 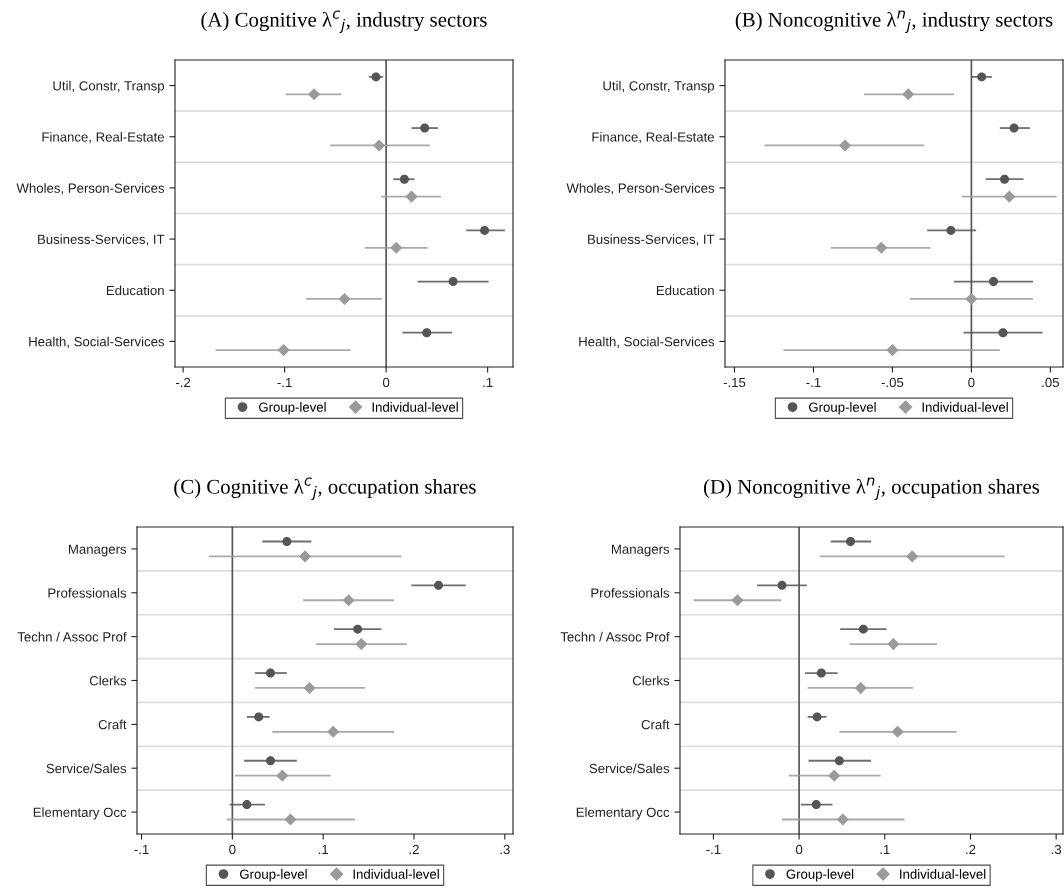 What do you see at coordinates (871, 489) in the screenshot?
I see `chart-title: (D) Noncognitive λ$^{n}$$_{j}$, occupation shares` at bounding box center [871, 489].